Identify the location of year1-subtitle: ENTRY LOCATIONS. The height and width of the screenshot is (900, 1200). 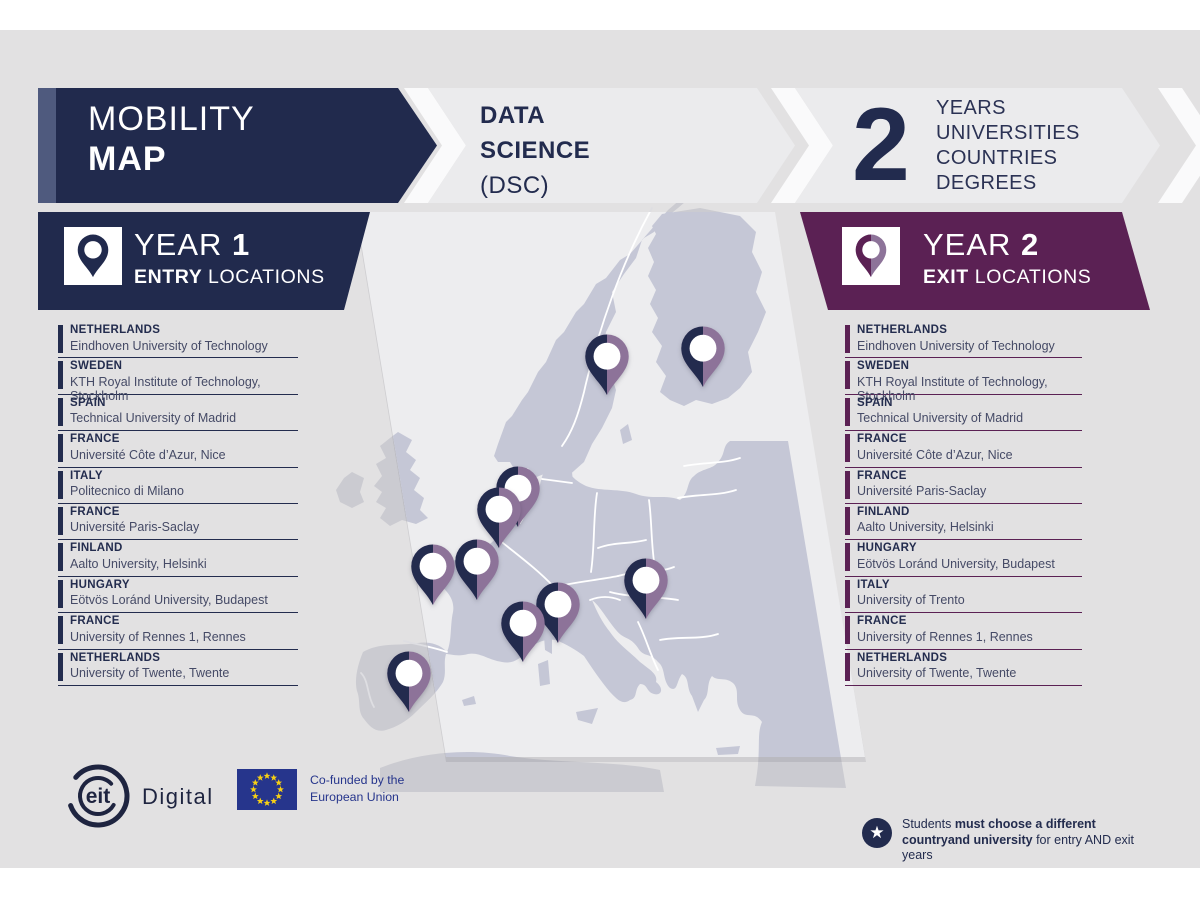
(229, 277).